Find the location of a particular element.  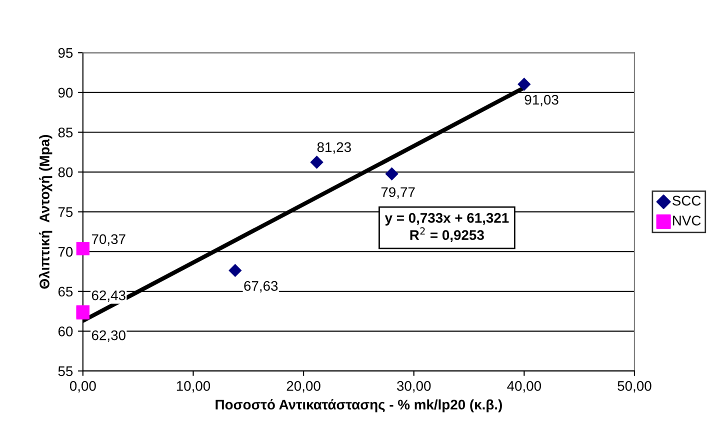

data-label: 79,77 is located at coordinates (398, 193).